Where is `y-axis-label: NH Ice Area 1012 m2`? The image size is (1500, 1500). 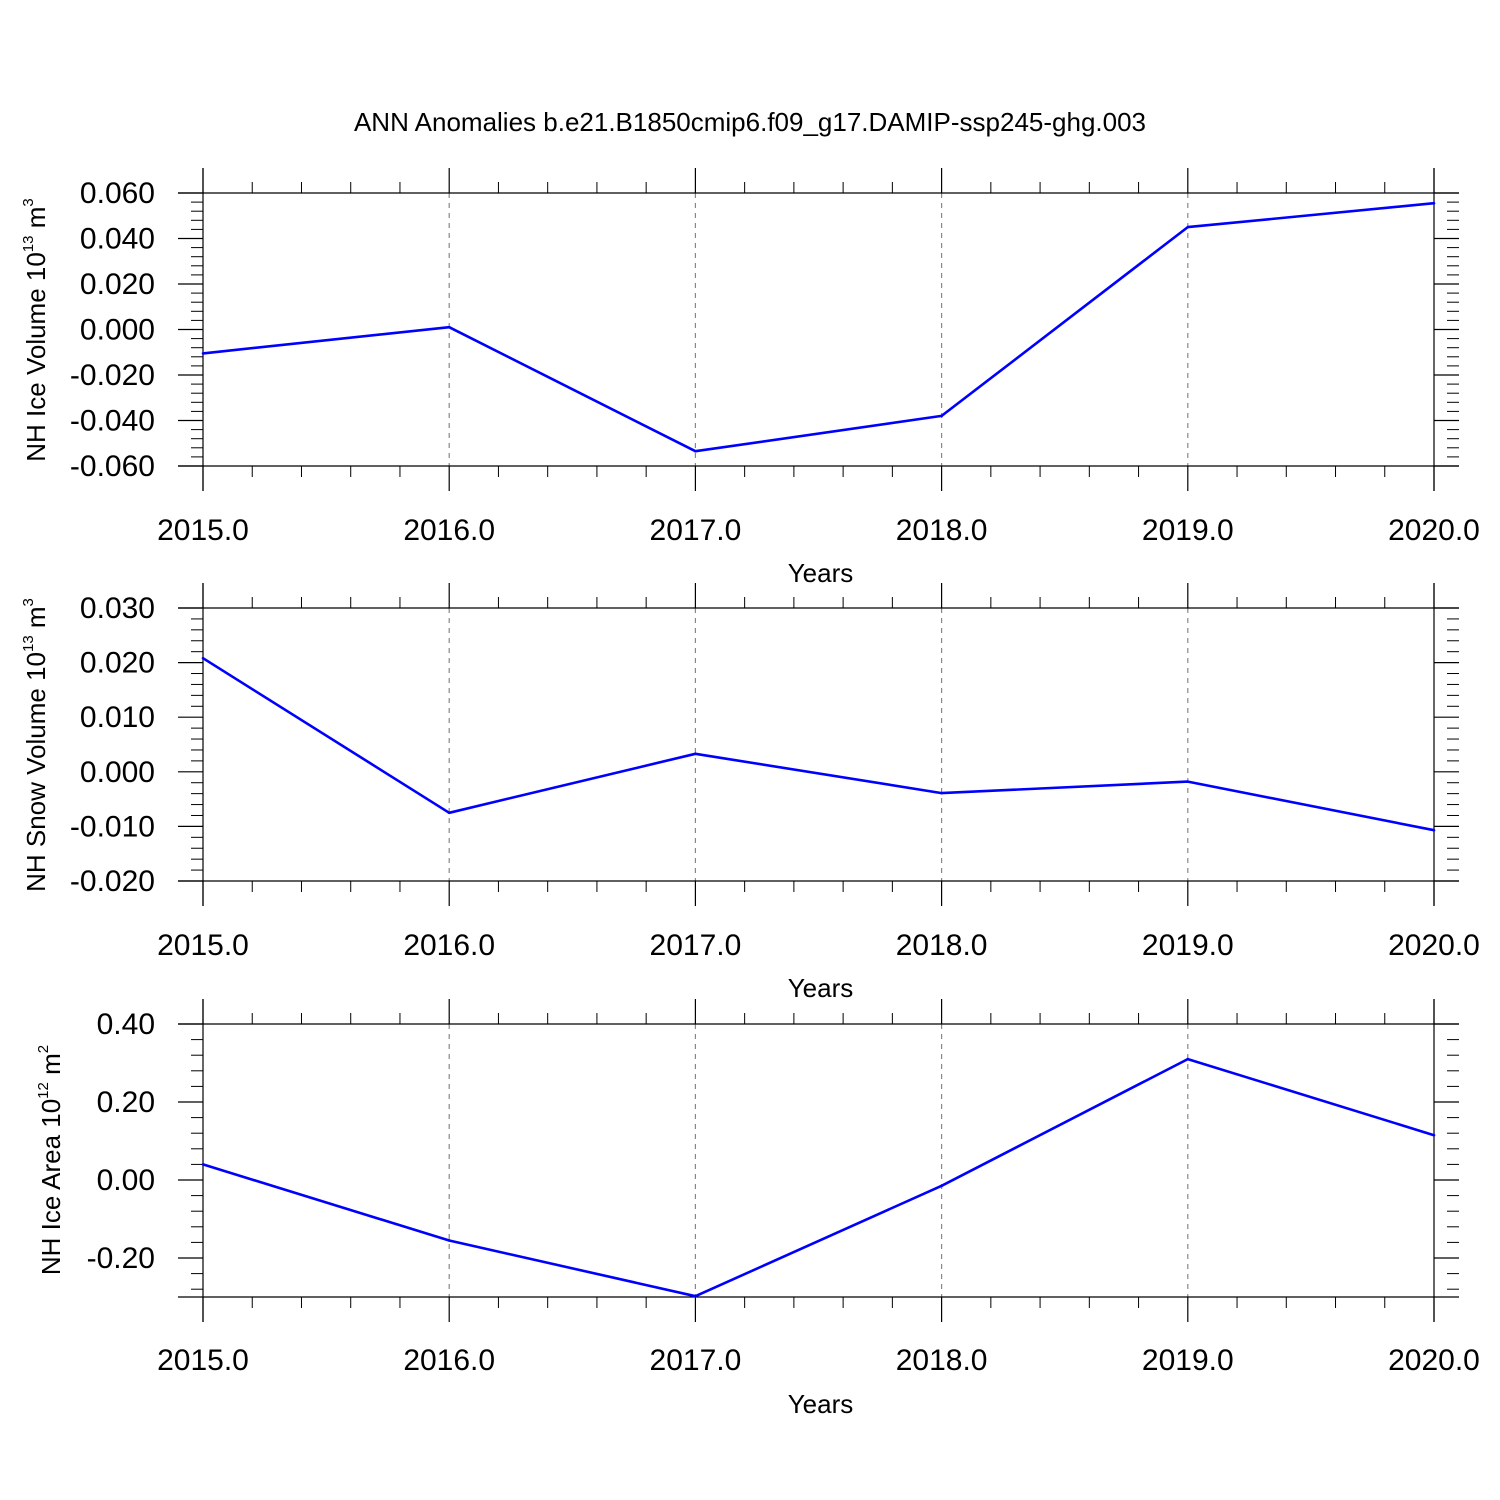
y-axis-label: NH Ice Area 1012 m2 is located at coordinates (50, 1160).